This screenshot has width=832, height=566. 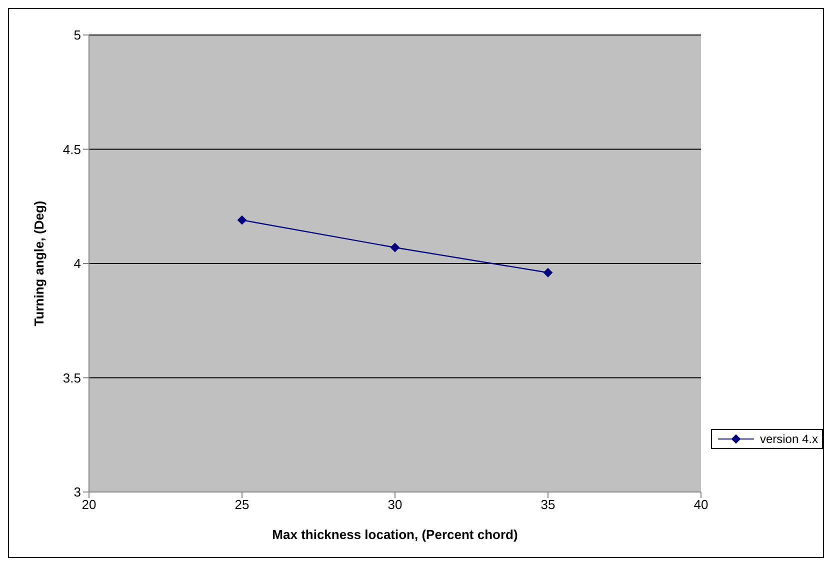 What do you see at coordinates (701, 504) in the screenshot?
I see `x-tick-label: 40` at bounding box center [701, 504].